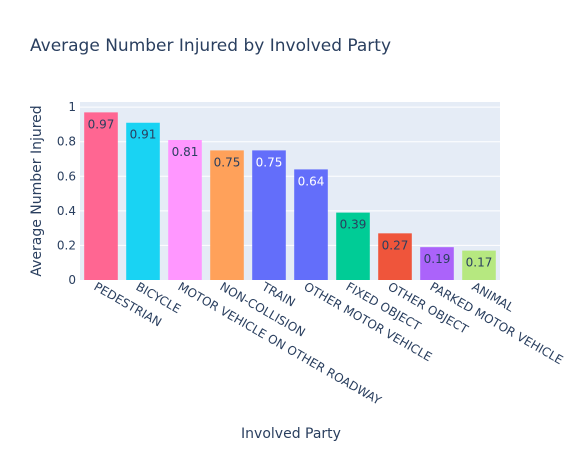  I want to click on y-tick-label: 0.8, so click(66, 142).